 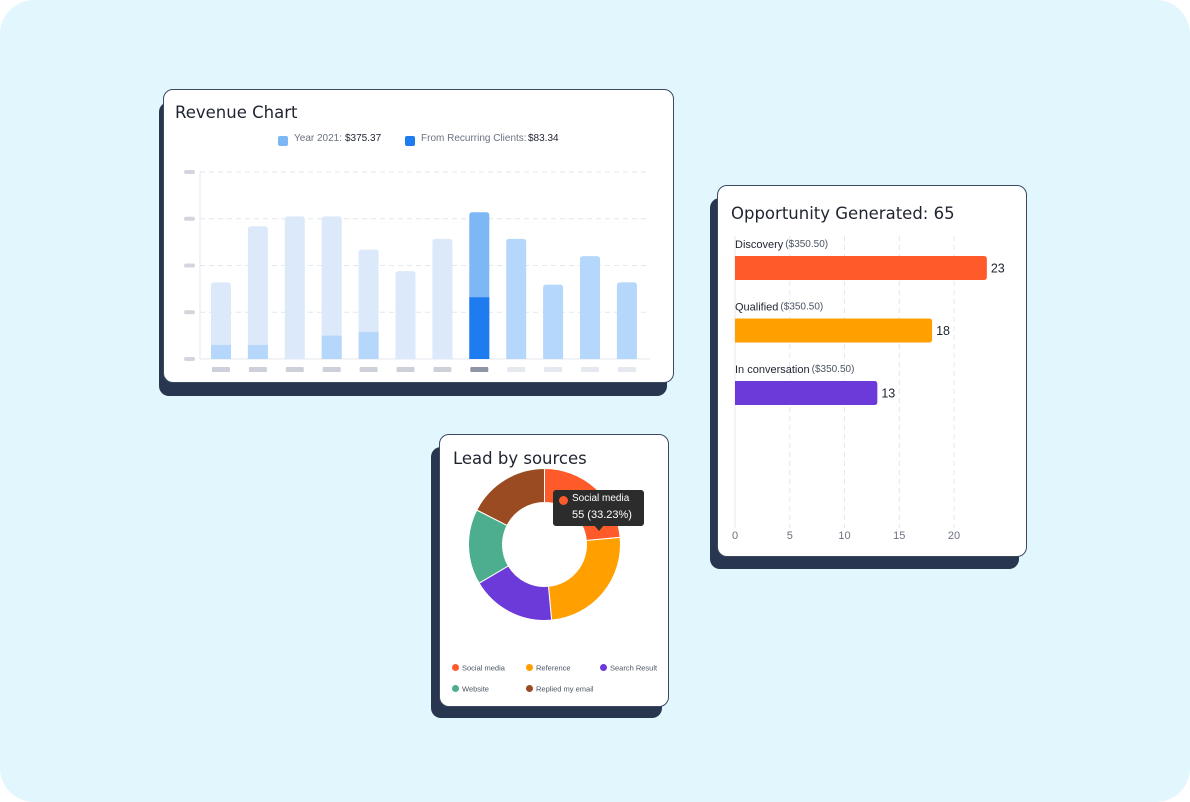 What do you see at coordinates (735, 536) in the screenshot?
I see `x-tick-label: 0` at bounding box center [735, 536].